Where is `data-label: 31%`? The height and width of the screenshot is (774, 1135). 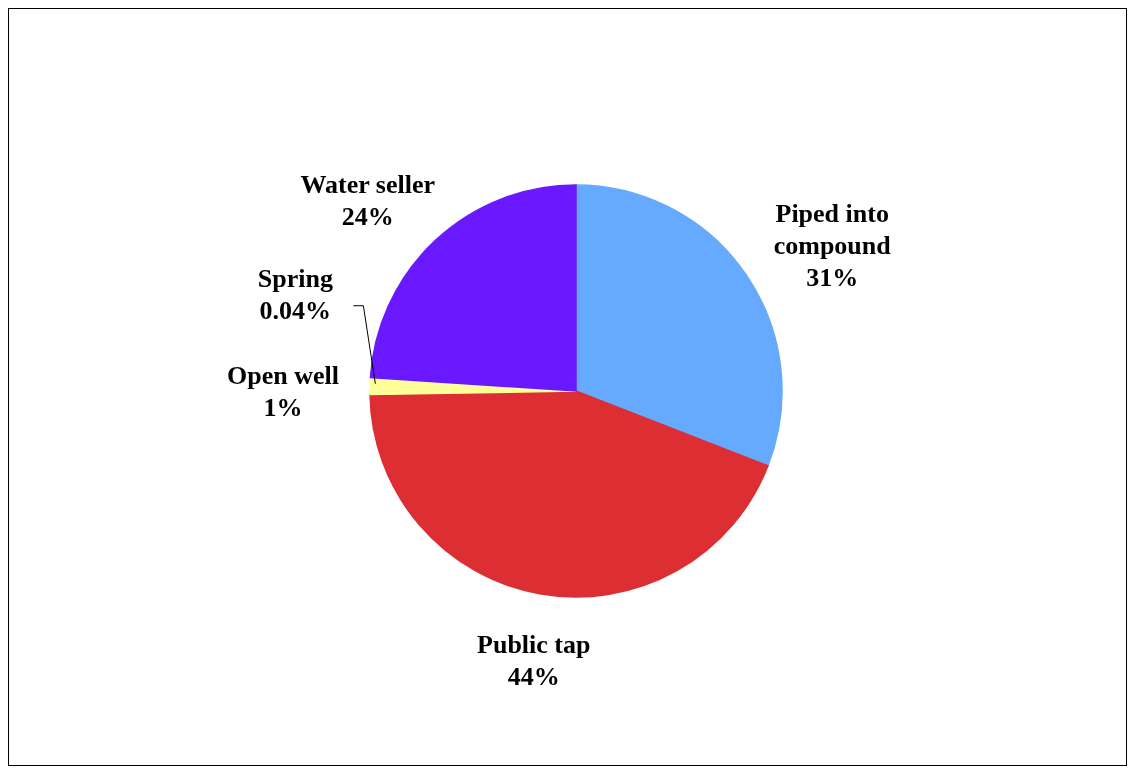 data-label: 31% is located at coordinates (832, 277).